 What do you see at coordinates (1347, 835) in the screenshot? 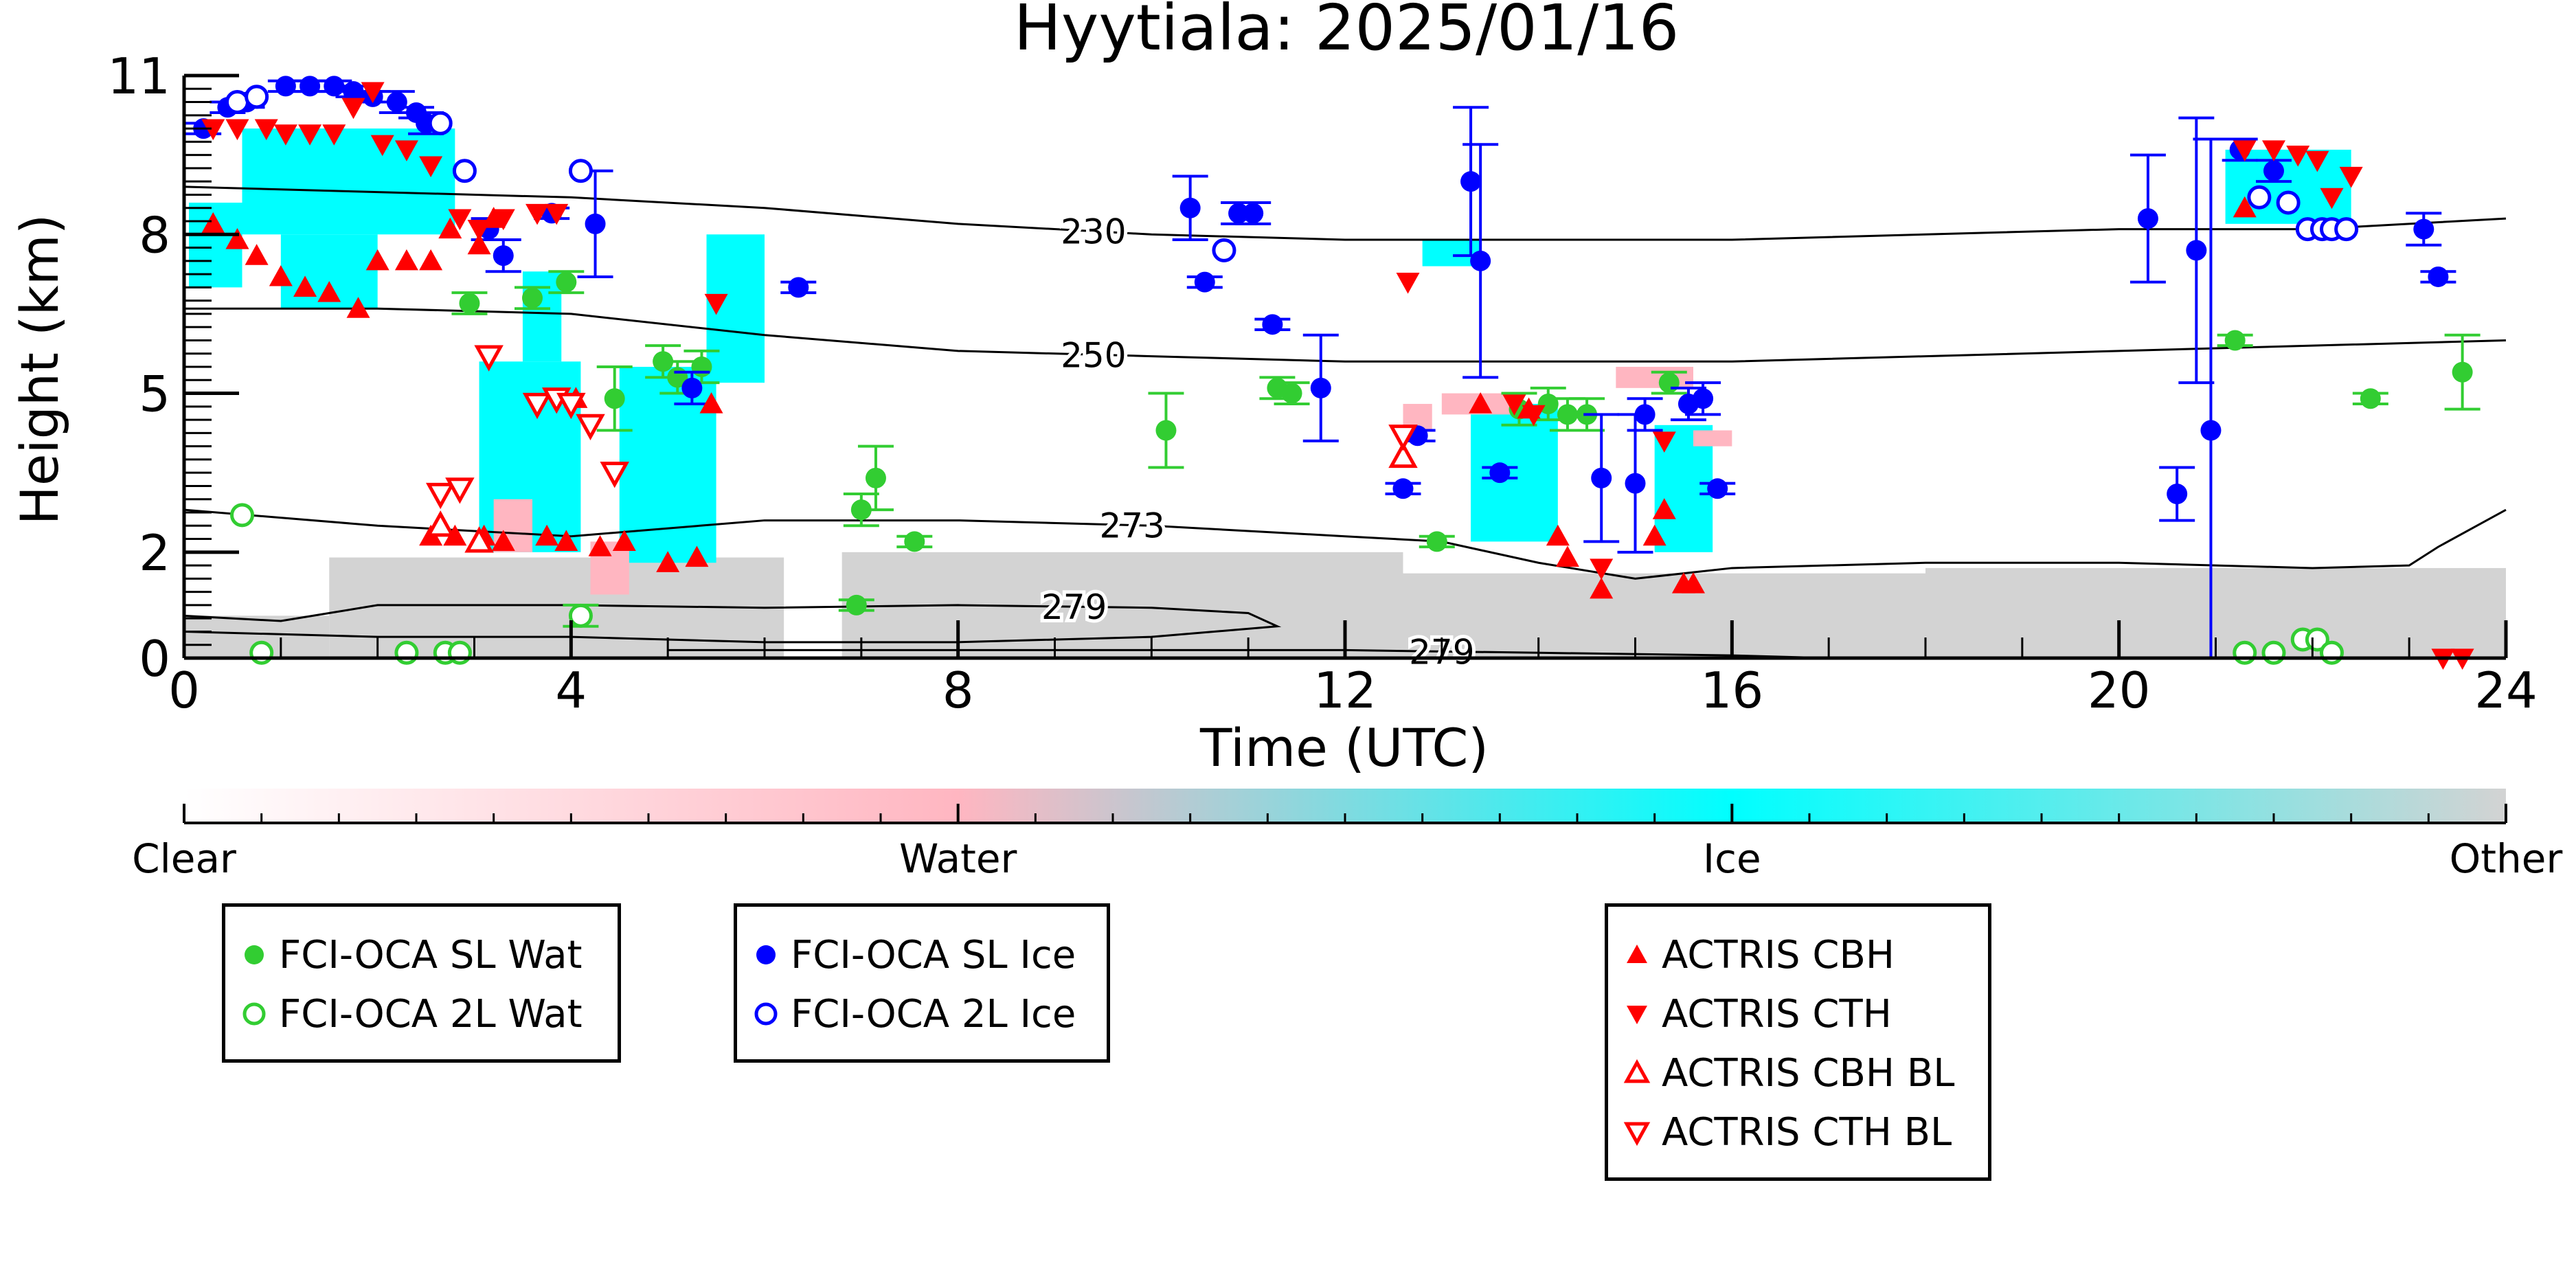
I see `classification-colorbar: Clear Water Ice Other` at bounding box center [1347, 835].